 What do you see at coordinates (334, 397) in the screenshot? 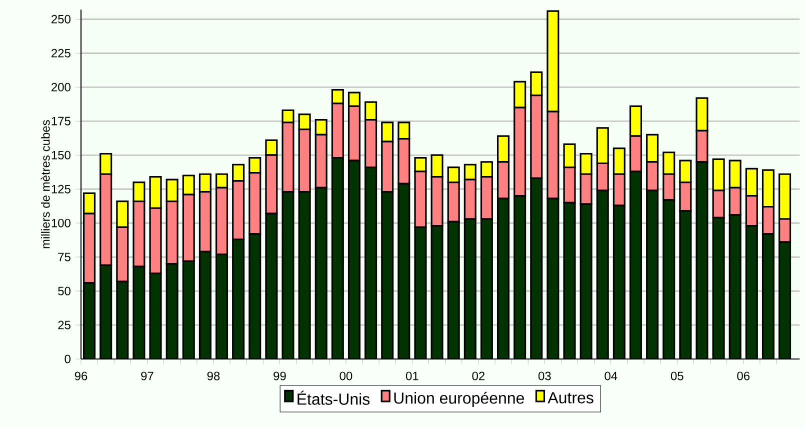
I see `legend-label: États-Unis` at bounding box center [334, 397].